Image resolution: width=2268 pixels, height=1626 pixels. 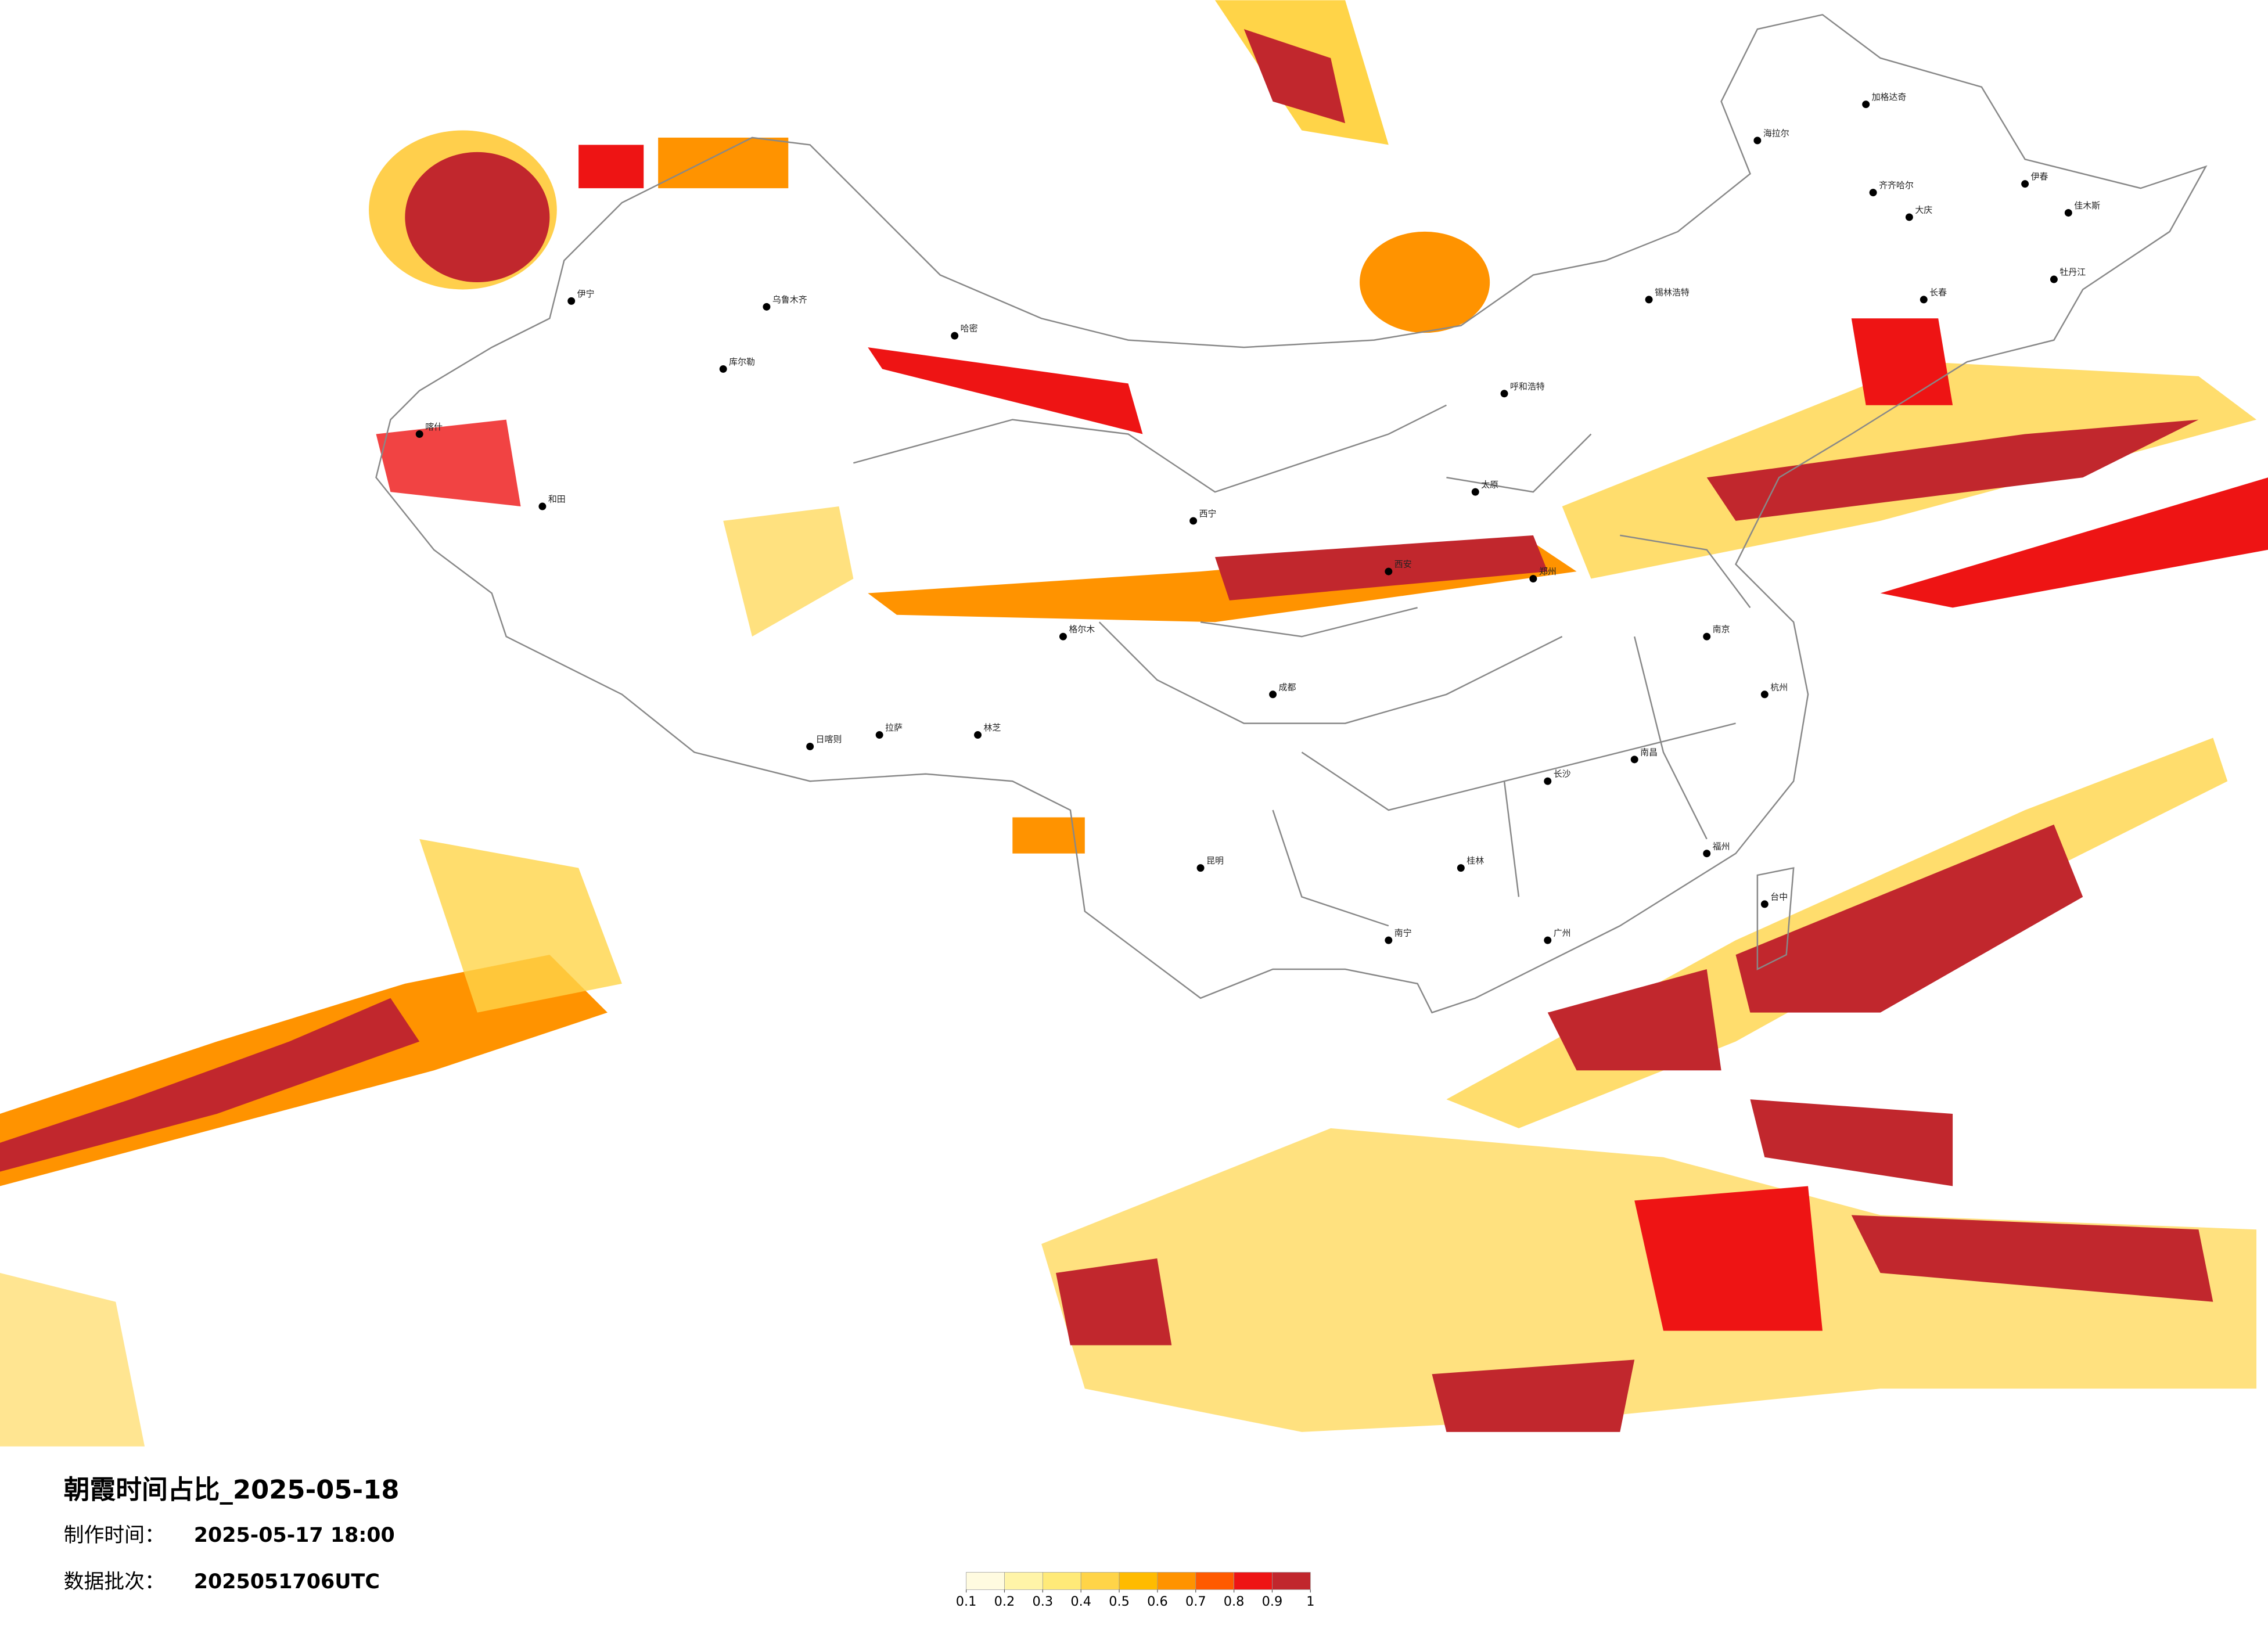 I want to click on made-time: 2025-05-17 18:00, so click(x=294, y=1535).